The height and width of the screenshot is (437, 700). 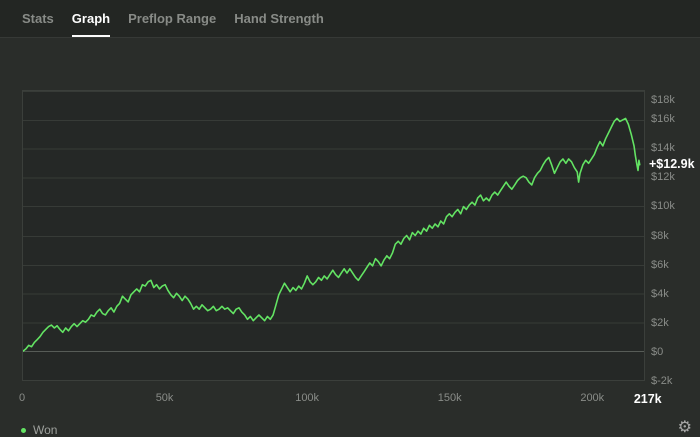 What do you see at coordinates (663, 100) in the screenshot?
I see `y-tick-label: $18k` at bounding box center [663, 100].